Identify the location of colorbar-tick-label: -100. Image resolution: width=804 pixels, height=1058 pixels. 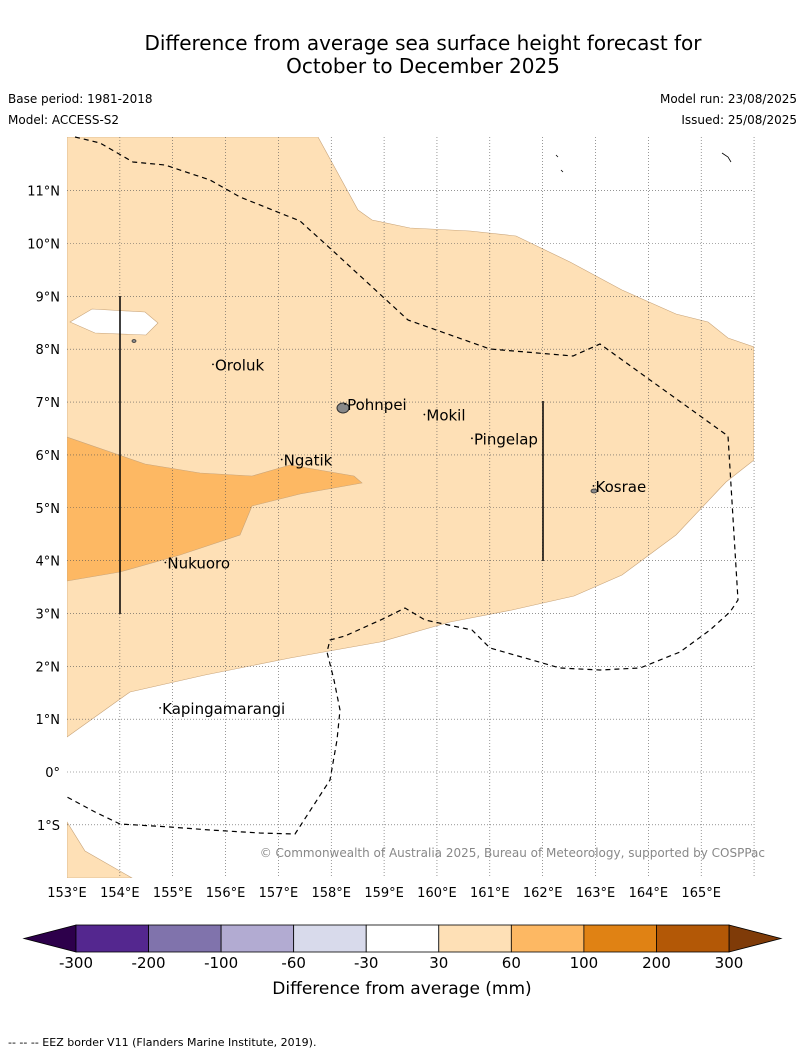
(221, 963).